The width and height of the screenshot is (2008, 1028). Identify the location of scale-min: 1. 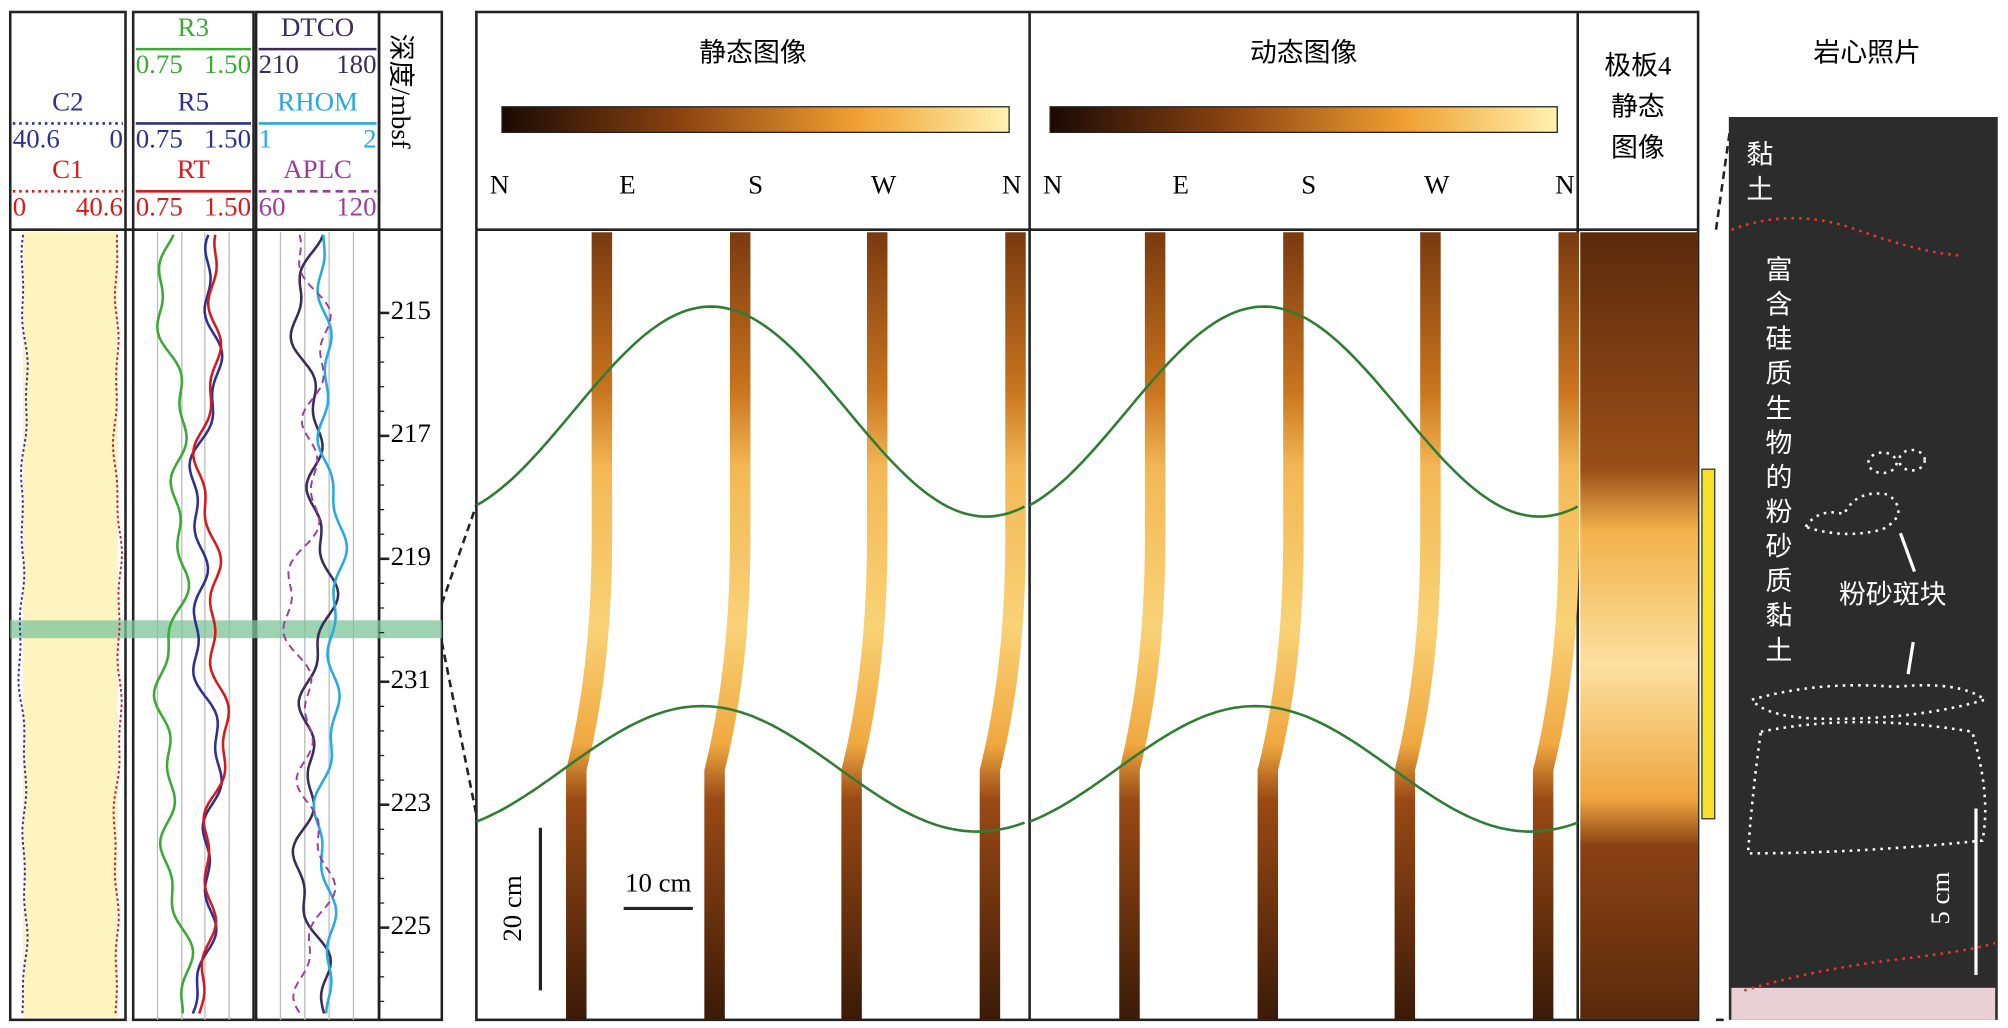
(265, 139).